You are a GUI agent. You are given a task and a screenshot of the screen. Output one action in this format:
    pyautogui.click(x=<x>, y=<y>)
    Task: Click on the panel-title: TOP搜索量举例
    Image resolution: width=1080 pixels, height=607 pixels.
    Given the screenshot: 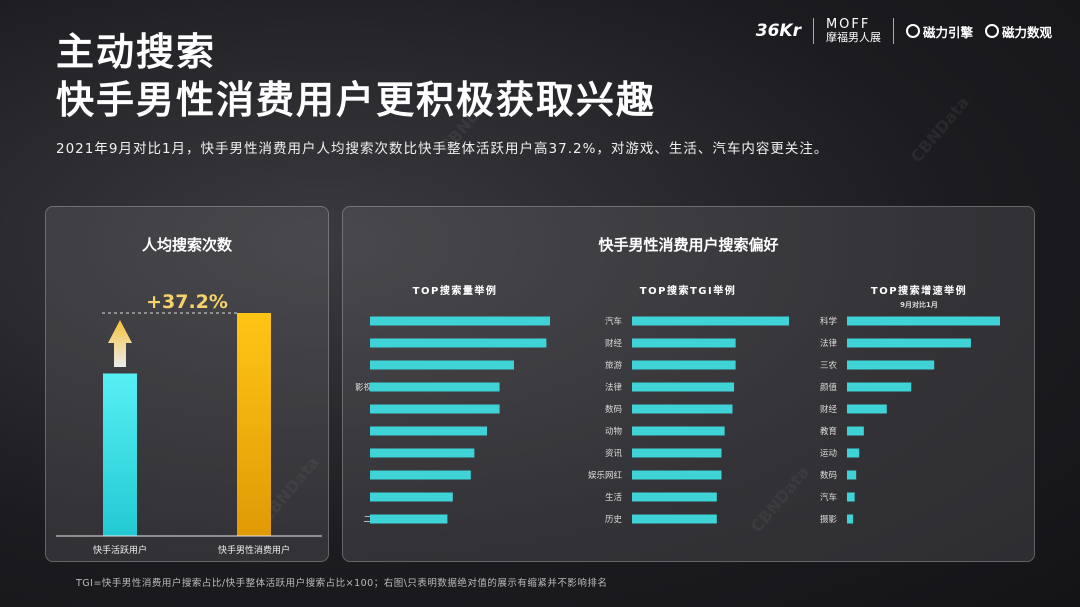 What is the action you would take?
    pyautogui.click(x=455, y=290)
    